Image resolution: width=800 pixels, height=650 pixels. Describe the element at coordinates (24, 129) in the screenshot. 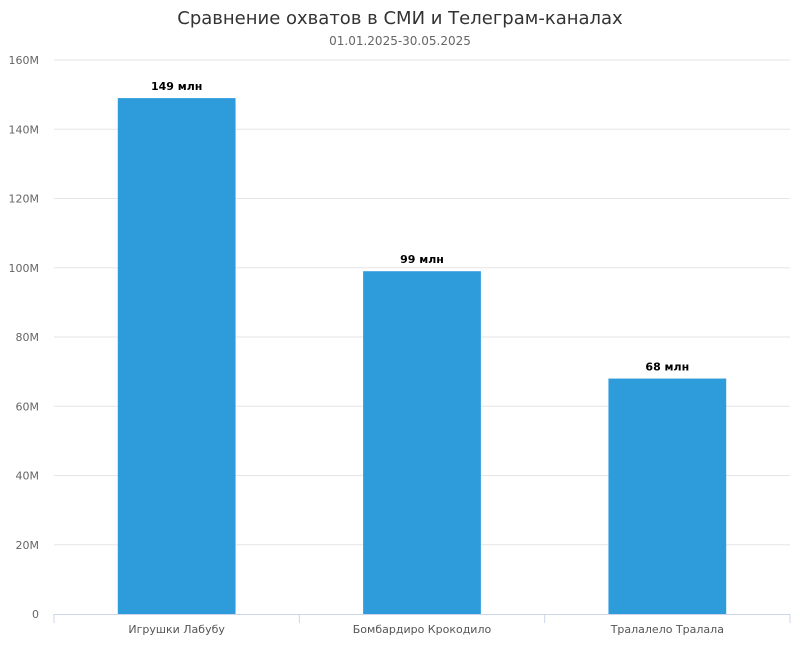

I see `y-tick-label: 140M` at that location.